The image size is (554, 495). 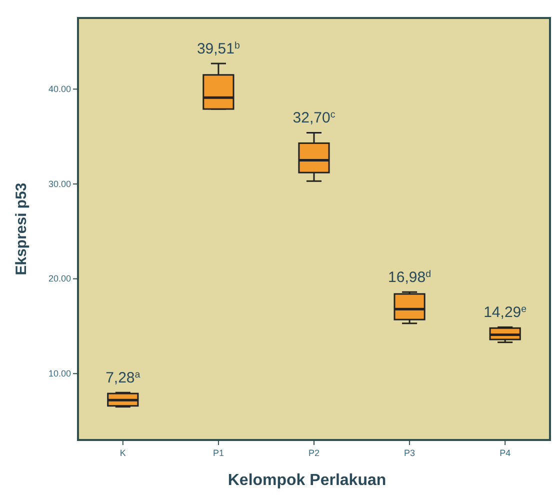 What do you see at coordinates (59, 89) in the screenshot?
I see `y-tick-label: 40.00` at bounding box center [59, 89].